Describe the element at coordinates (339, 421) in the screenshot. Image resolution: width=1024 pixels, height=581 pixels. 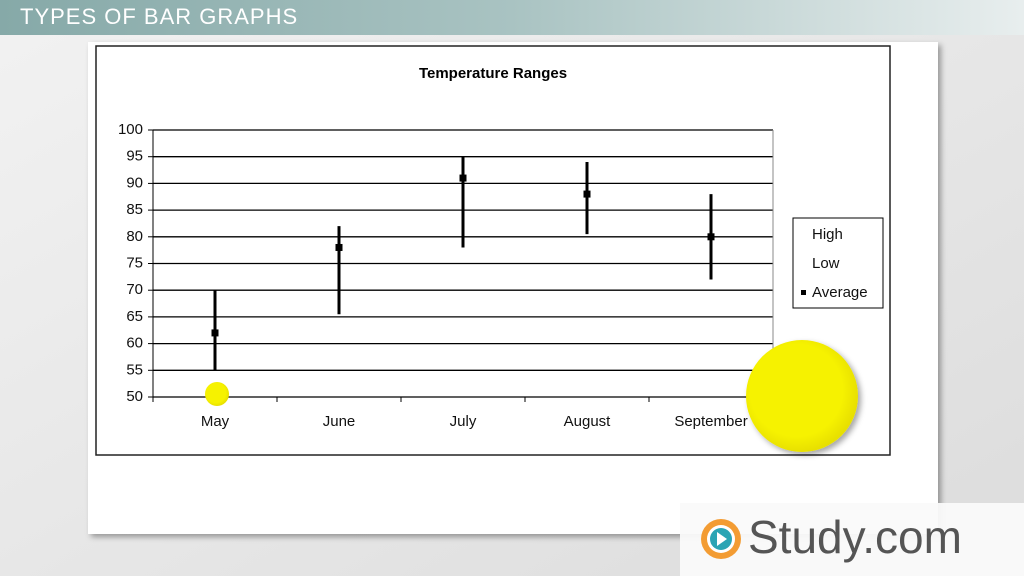
I see `x-tick-label: June` at that location.